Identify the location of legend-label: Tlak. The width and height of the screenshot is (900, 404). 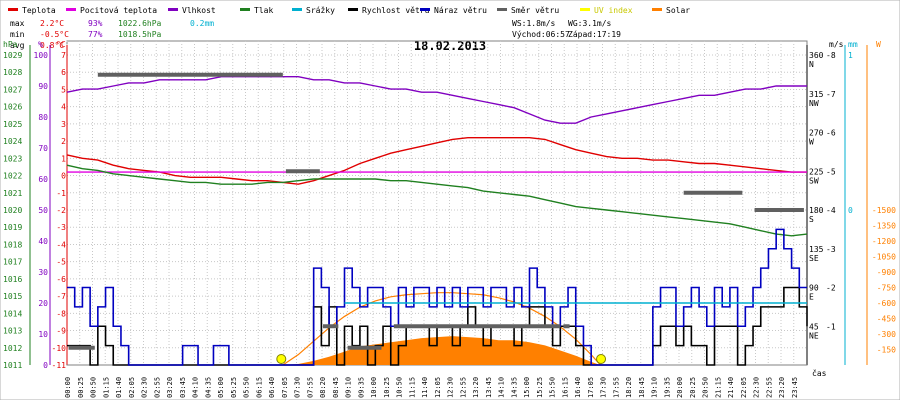
(263, 10).